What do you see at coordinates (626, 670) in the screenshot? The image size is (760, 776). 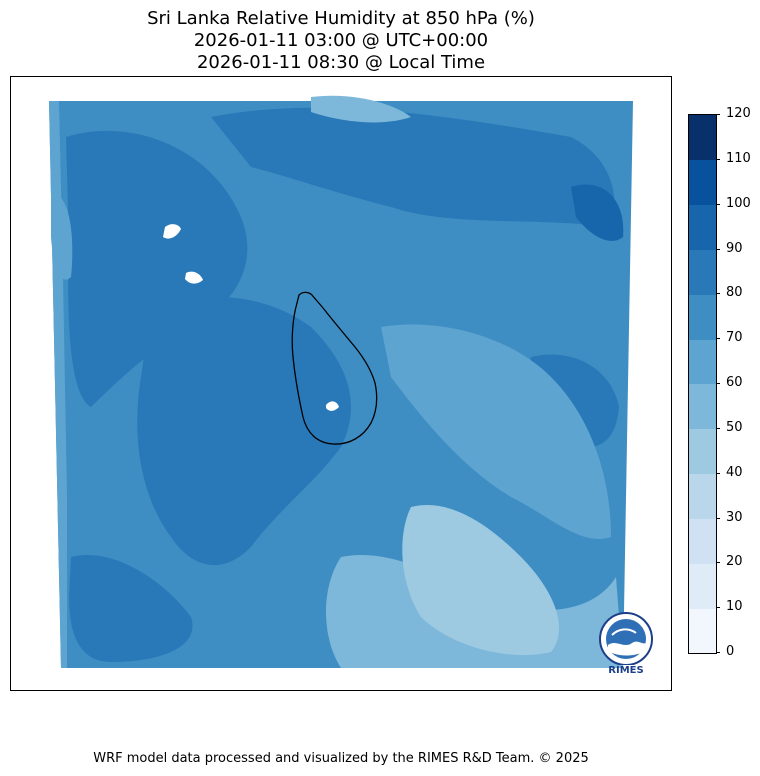 I see `rimes-logo-text: RIMES` at bounding box center [626, 670].